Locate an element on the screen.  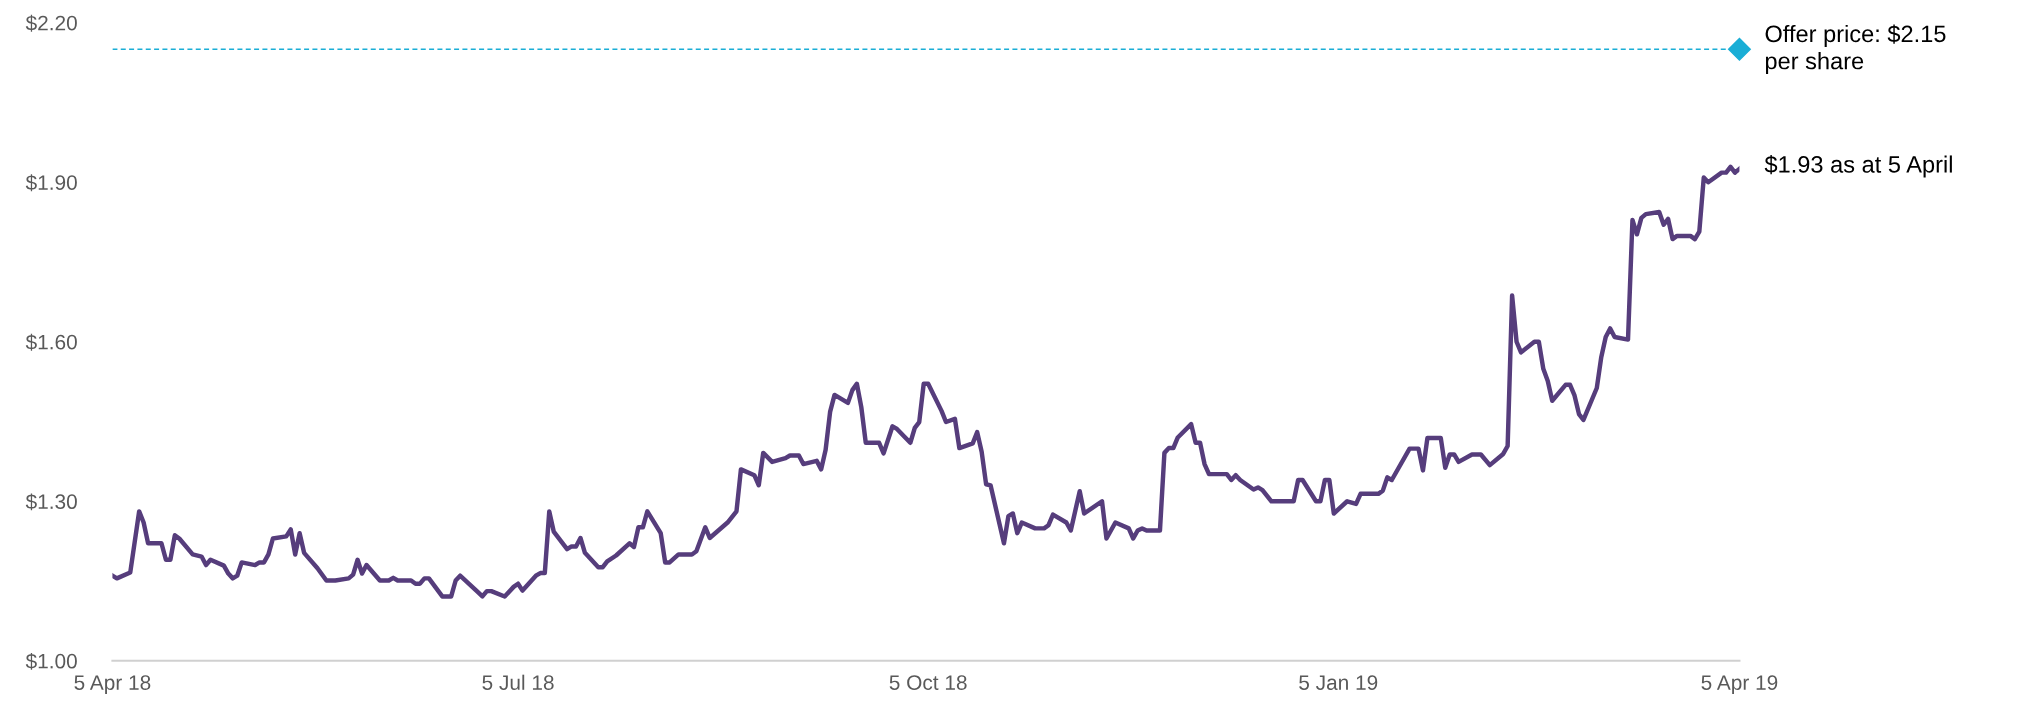
x-tick-label: 5 Apr 18 is located at coordinates (112, 685).